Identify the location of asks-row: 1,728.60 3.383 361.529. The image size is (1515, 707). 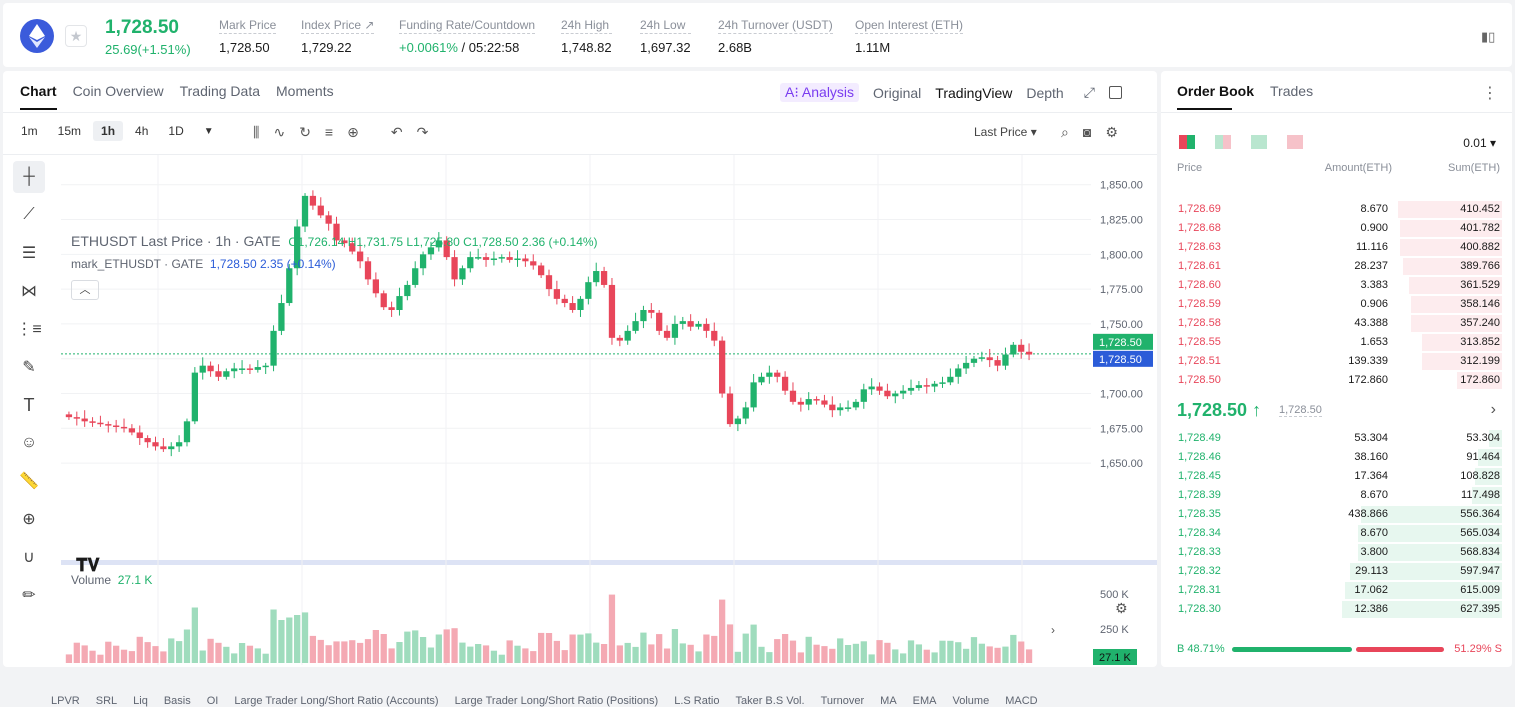
(1336, 285).